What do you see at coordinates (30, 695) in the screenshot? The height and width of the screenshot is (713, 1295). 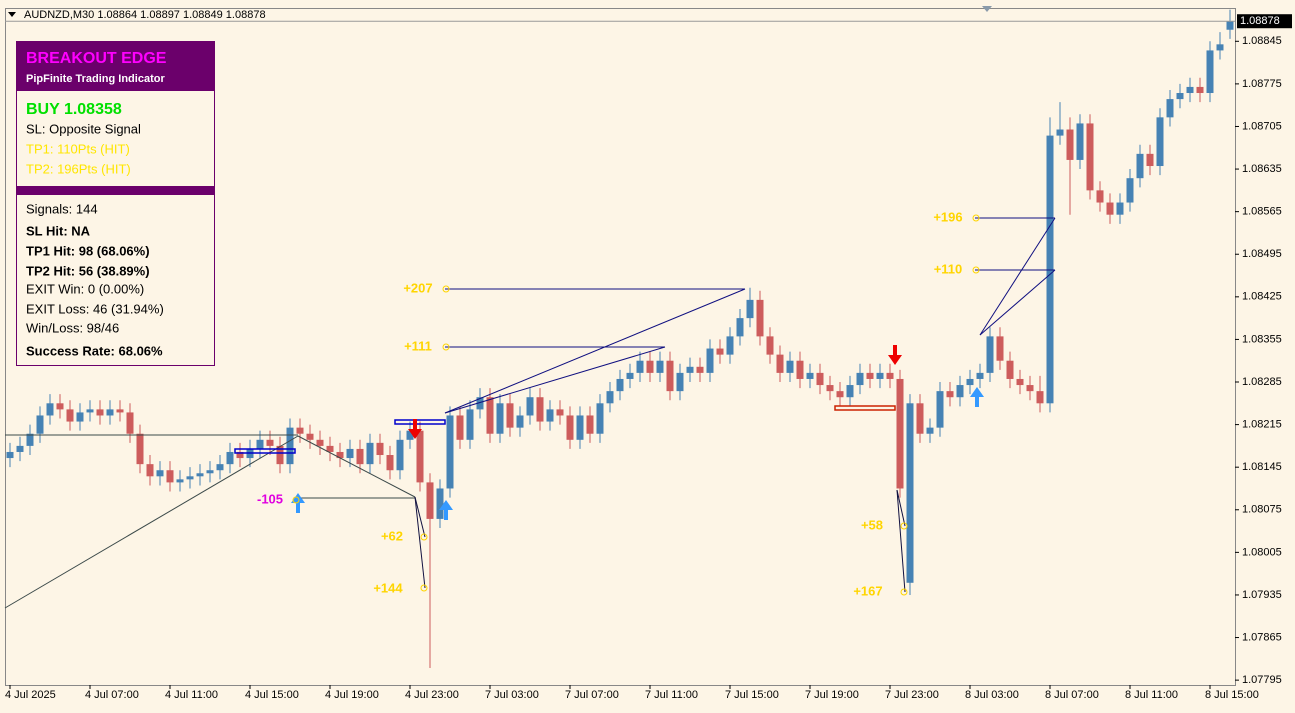 I see `x-tick-label: 4 Jul 2025` at bounding box center [30, 695].